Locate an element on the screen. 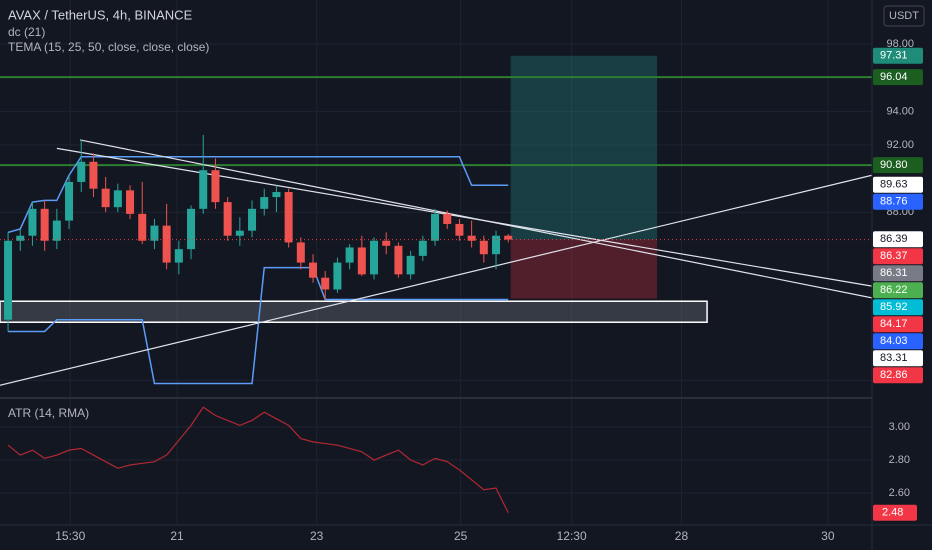  x-tick-label: 12:30 is located at coordinates (572, 536).